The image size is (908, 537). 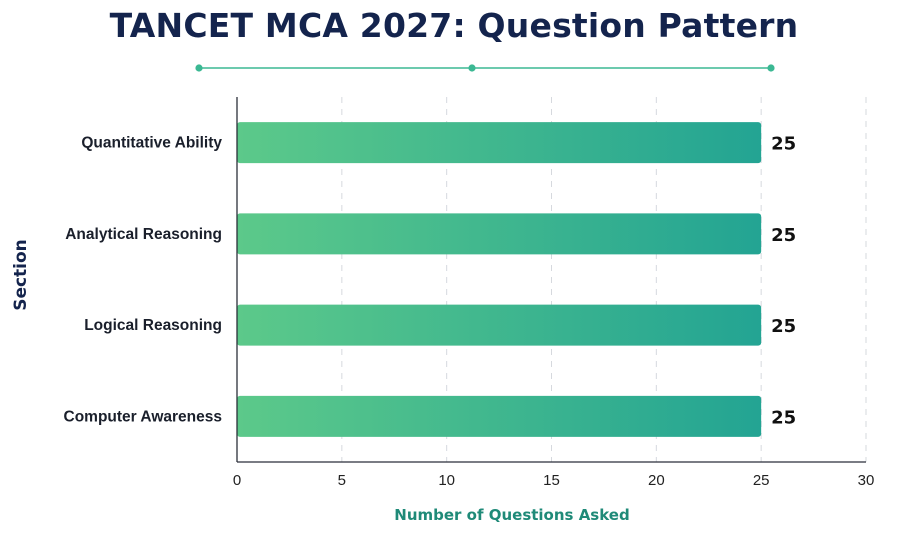 What do you see at coordinates (866, 480) in the screenshot?
I see `x-tick-label: 30` at bounding box center [866, 480].